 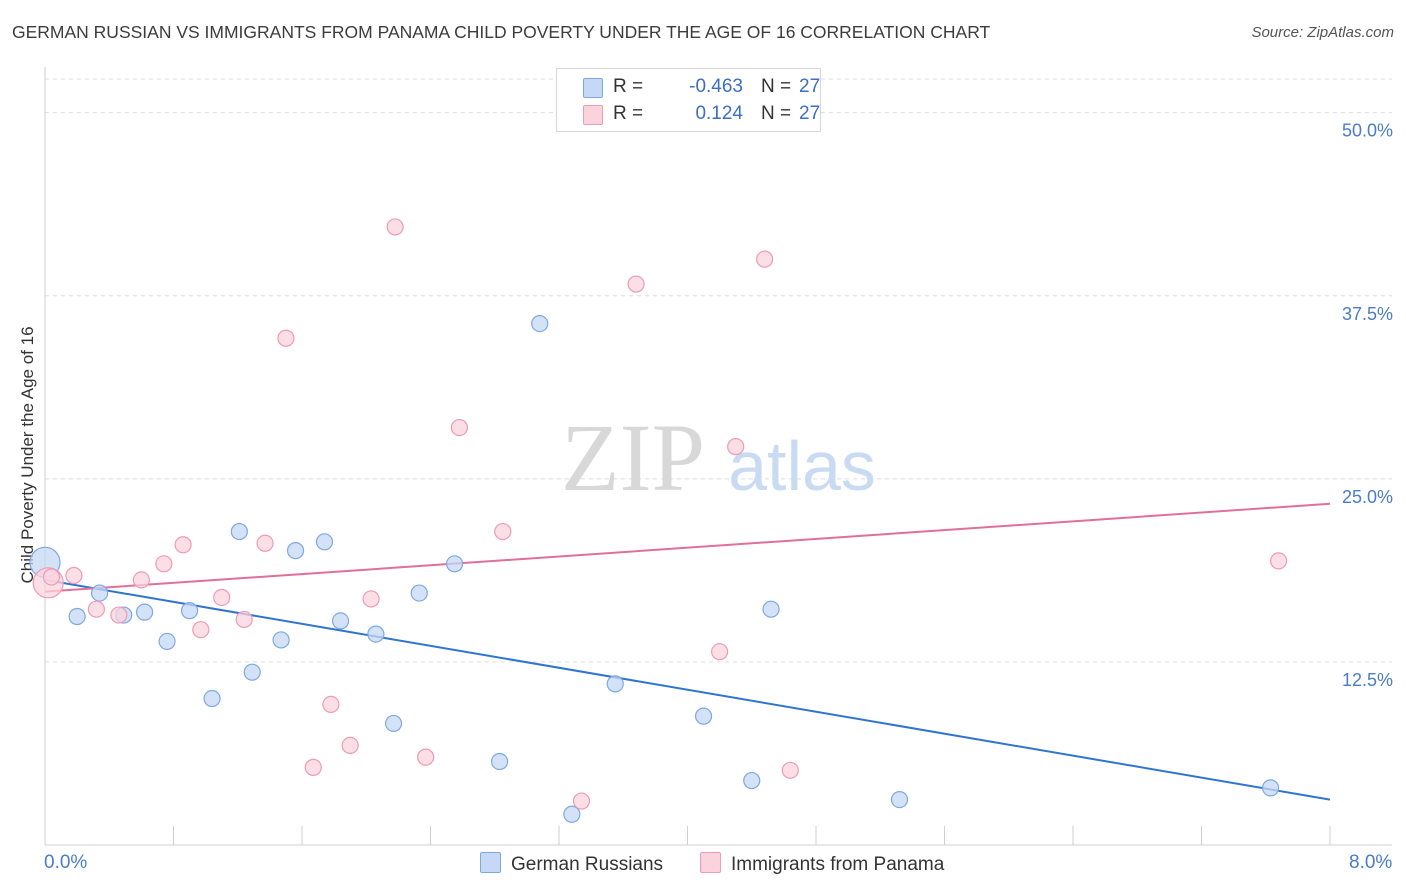 I want to click on y-tick-label: 12.5%, so click(x=1367, y=680).